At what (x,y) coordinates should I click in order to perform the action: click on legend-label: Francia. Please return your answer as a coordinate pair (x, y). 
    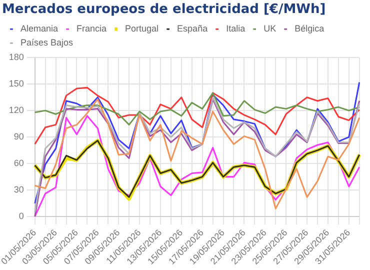
    Looking at the image, I should click on (91, 29).